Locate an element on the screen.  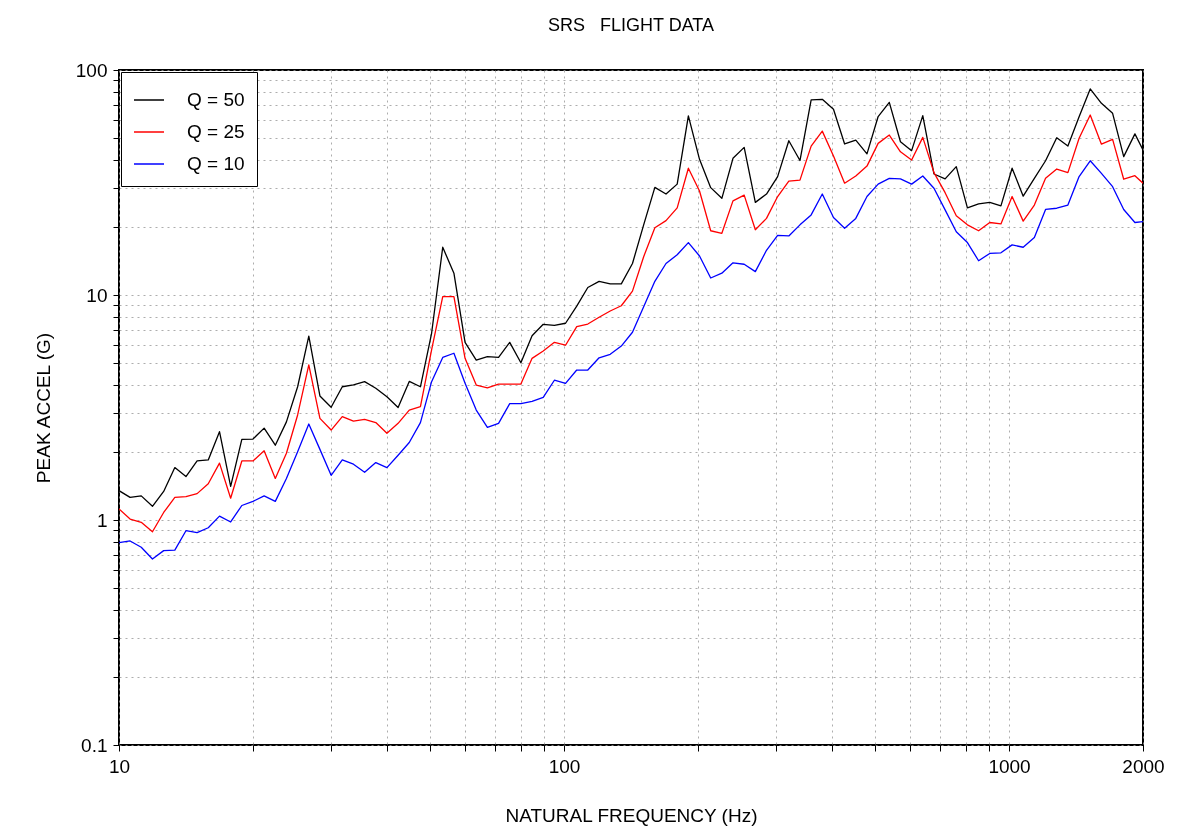
x-tick-label: 1000 is located at coordinates (1009, 766).